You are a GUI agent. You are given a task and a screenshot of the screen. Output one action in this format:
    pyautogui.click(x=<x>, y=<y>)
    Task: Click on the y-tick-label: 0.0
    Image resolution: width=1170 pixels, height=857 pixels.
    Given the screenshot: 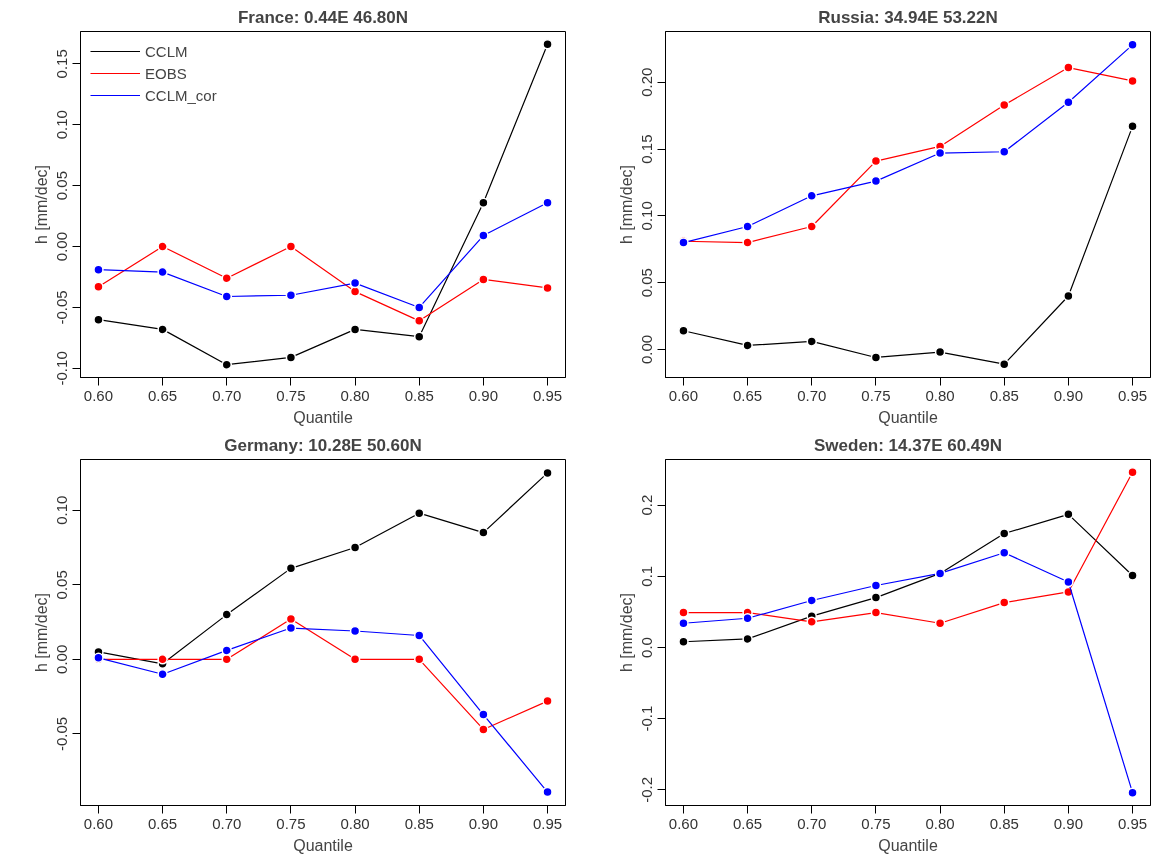 What is the action you would take?
    pyautogui.click(x=647, y=647)
    